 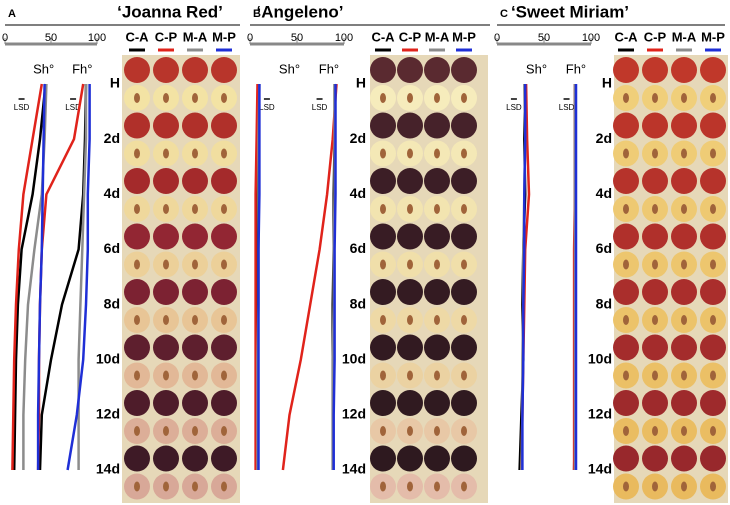 I want to click on day-label: 4d, so click(x=112, y=193).